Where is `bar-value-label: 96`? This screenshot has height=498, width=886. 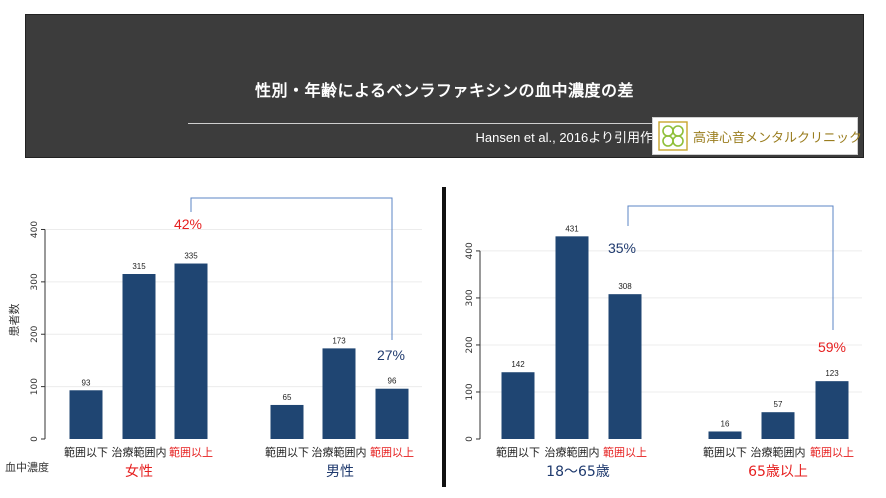
bar-value-label: 96 is located at coordinates (392, 381).